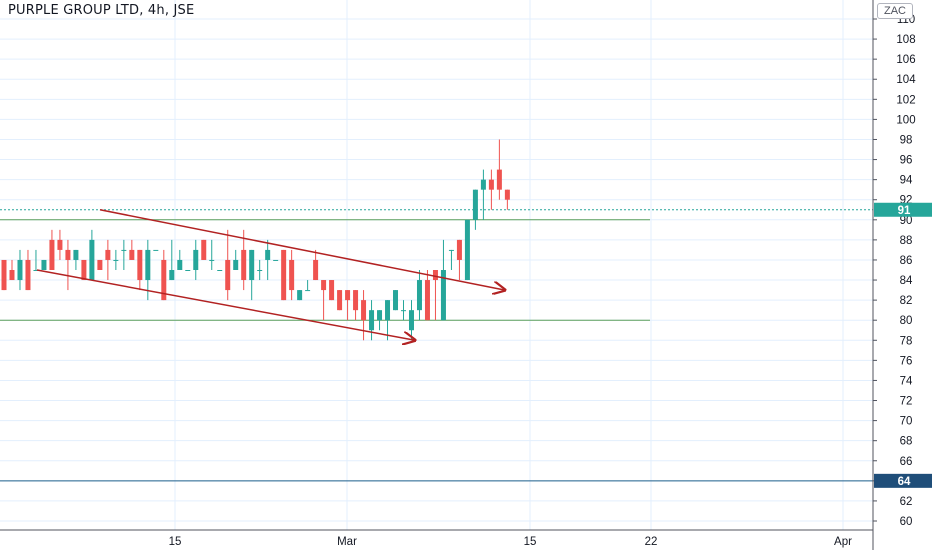 Image resolution: width=932 pixels, height=550 pixels. I want to click on y-tick-label: 80, so click(906, 321).